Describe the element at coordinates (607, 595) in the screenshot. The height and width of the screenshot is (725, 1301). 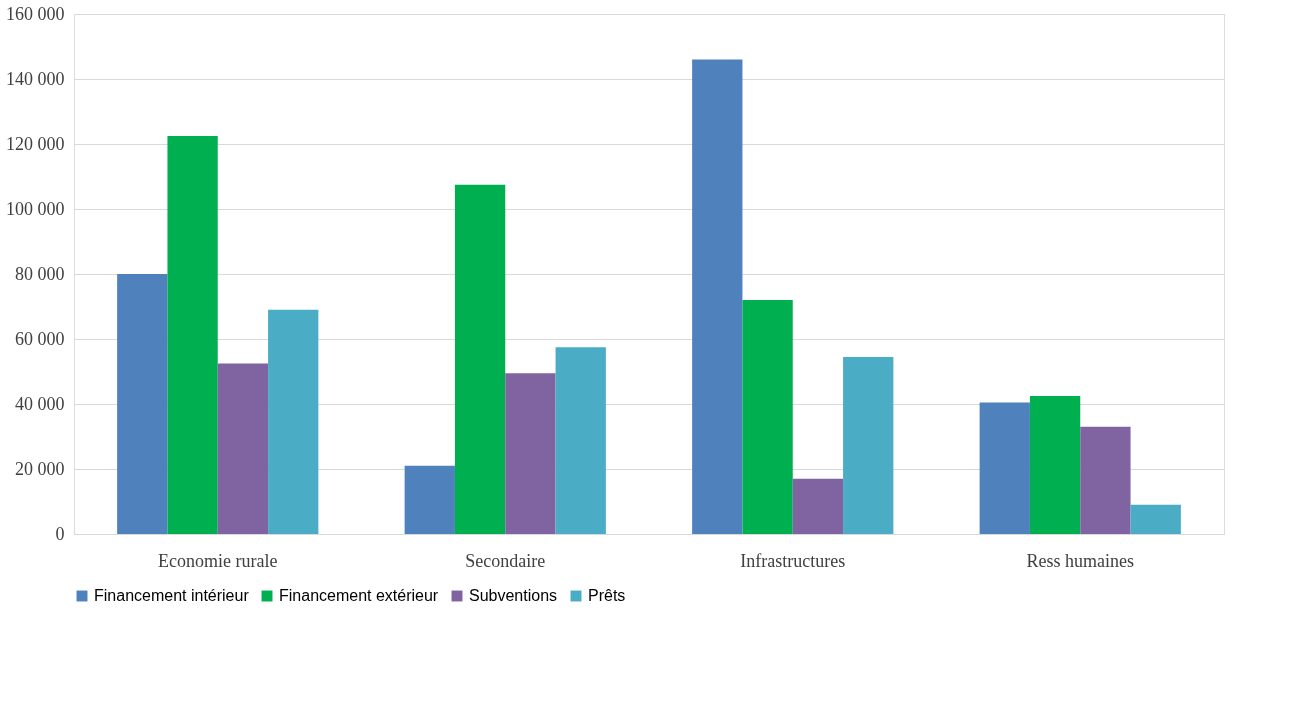
I see `legend-label: Prêts` at that location.